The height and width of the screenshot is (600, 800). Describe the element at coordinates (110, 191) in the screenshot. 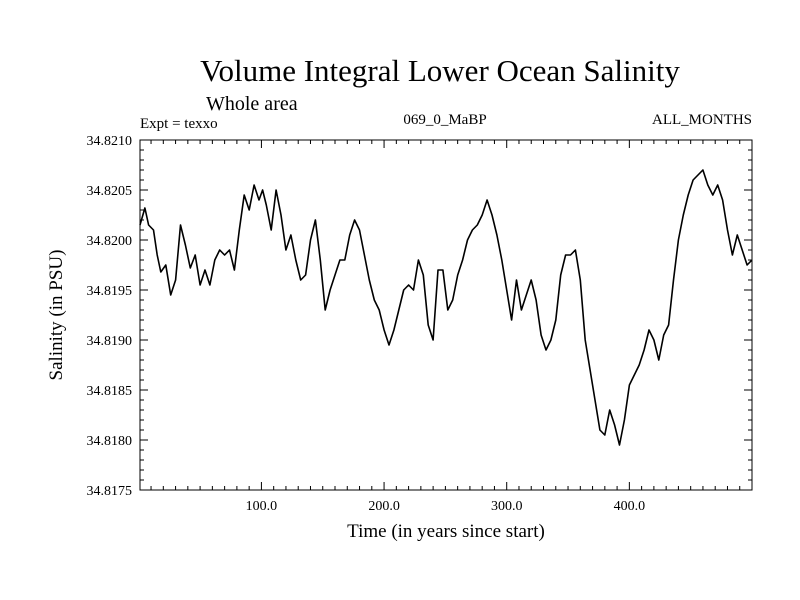

I see `y-tick-label: 34.8205` at that location.